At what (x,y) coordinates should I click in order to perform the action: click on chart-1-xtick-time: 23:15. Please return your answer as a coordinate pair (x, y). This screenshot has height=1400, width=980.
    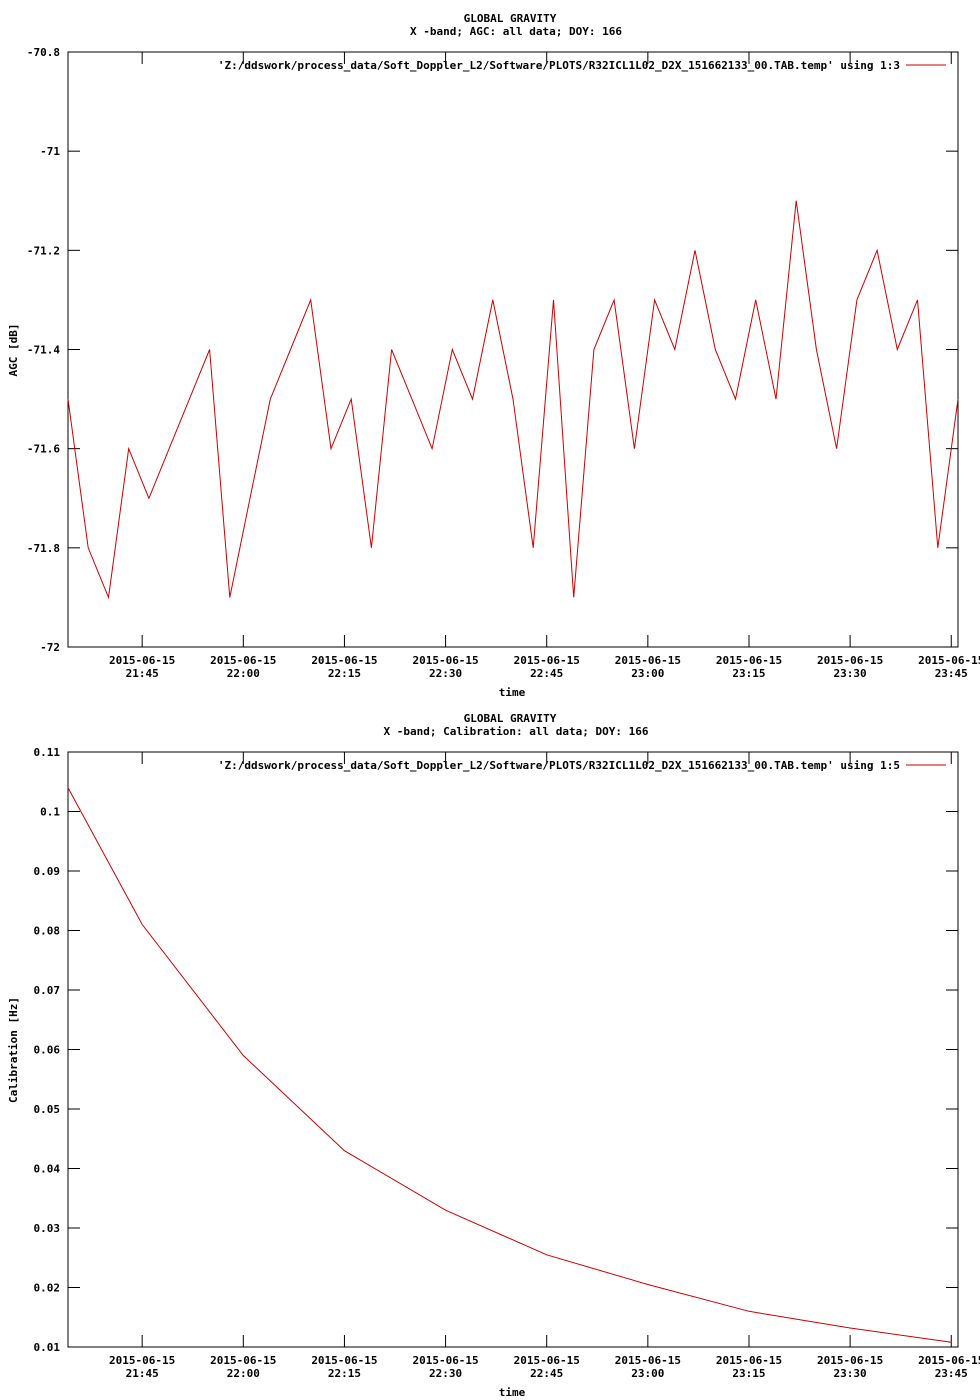
    Looking at the image, I should click on (748, 673).